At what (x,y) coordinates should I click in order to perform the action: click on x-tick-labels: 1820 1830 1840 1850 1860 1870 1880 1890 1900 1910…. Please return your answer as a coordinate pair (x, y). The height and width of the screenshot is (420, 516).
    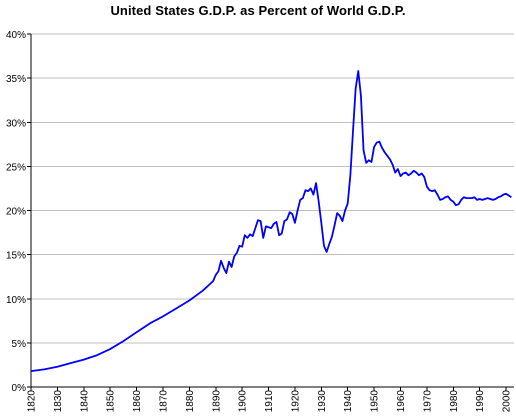
    Looking at the image, I should click on (270, 399).